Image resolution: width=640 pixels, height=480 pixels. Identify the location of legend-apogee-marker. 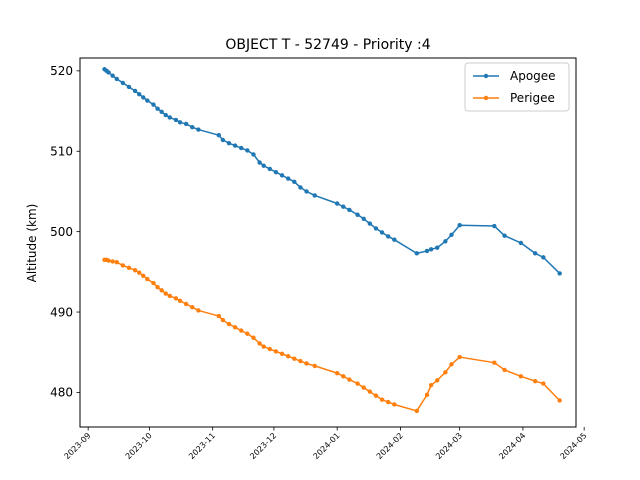
(486, 76).